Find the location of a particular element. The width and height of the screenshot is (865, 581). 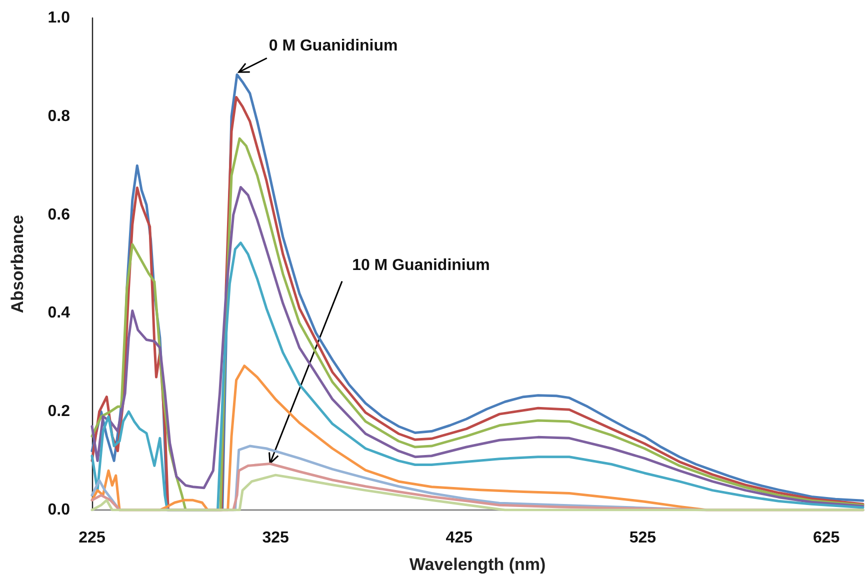

y-tick-label: 0.6 is located at coordinates (59, 215).